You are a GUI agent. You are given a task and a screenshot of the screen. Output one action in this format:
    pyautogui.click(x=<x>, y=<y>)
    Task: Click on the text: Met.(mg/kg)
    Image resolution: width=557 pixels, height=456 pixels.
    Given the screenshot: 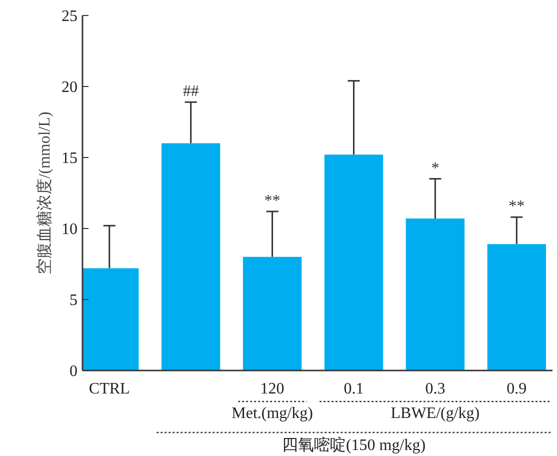 What is the action you would take?
    pyautogui.click(x=272, y=413)
    